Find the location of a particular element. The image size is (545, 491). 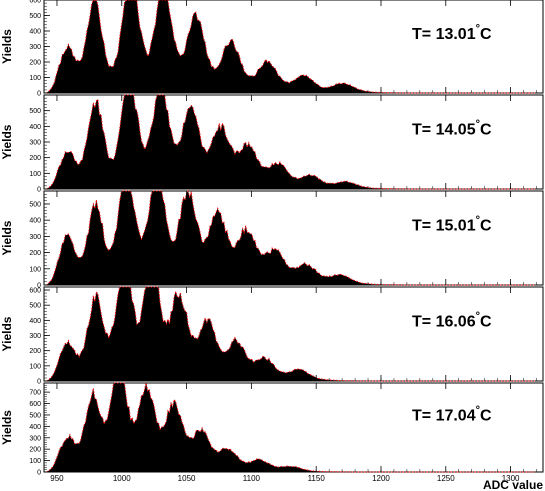

temperature-label: T= 16.06°C is located at coordinates (452, 320).